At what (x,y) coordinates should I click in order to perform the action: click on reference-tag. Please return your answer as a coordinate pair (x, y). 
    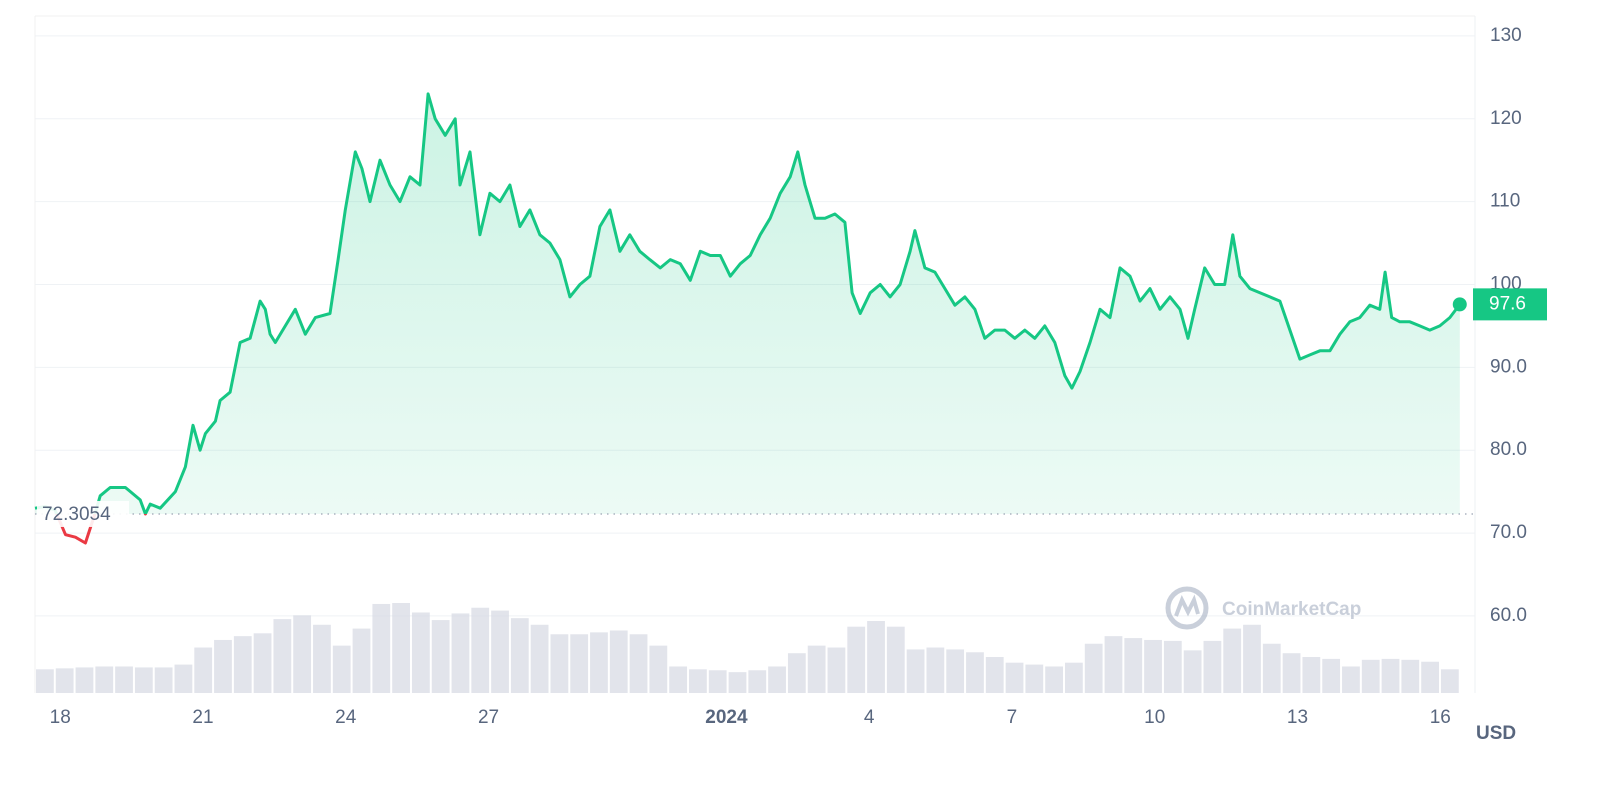
    Looking at the image, I should click on (83, 513).